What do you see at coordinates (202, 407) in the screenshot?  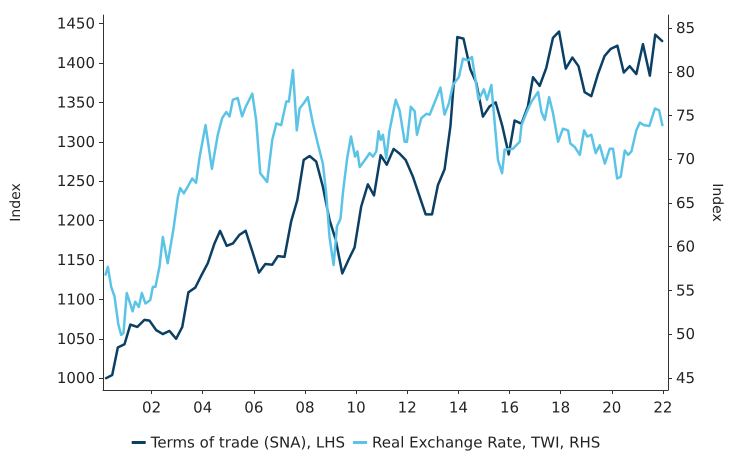 I see `x-tick-label: 04` at bounding box center [202, 407].